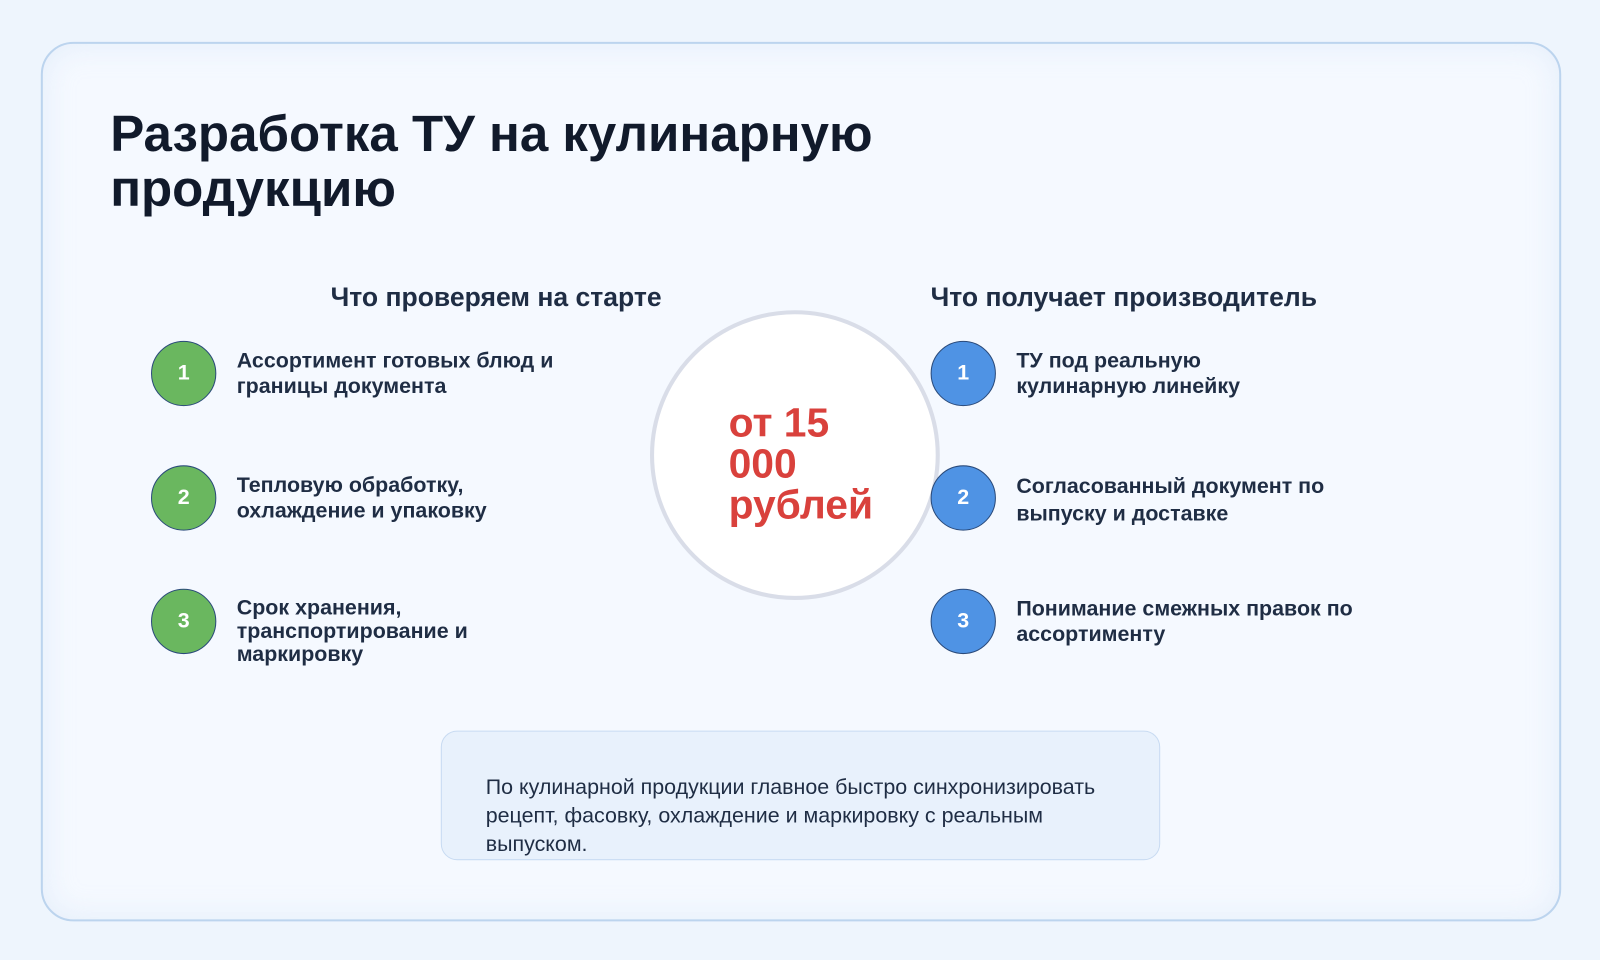  Describe the element at coordinates (1124, 297) in the screenshot. I see `right-heading: Что получает производитель` at that location.